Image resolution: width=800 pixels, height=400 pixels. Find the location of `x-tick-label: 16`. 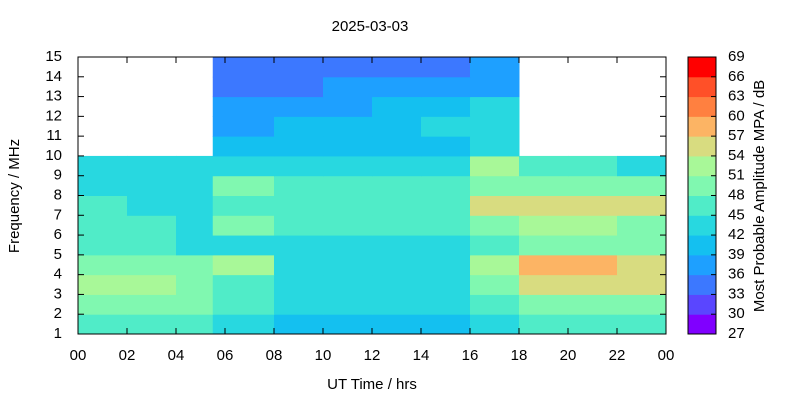

x-tick-label: 16 is located at coordinates (470, 355).